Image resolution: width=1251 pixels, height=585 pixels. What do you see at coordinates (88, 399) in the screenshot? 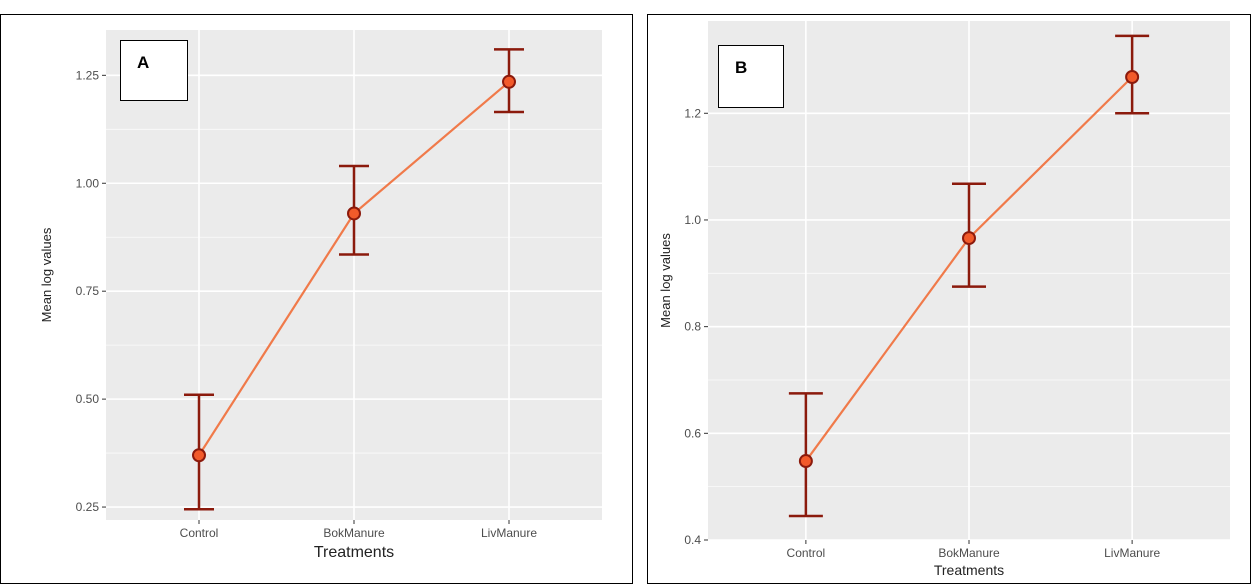
I see `y-tick-label: 0.50` at bounding box center [88, 399].